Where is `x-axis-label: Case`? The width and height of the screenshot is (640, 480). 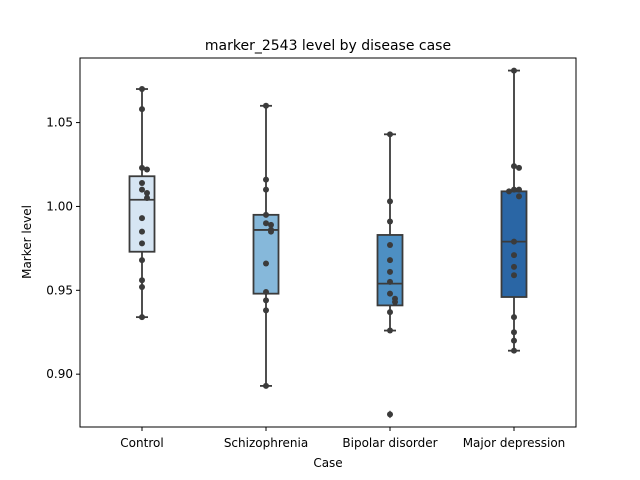
x-axis-label: Case is located at coordinates (327, 463).